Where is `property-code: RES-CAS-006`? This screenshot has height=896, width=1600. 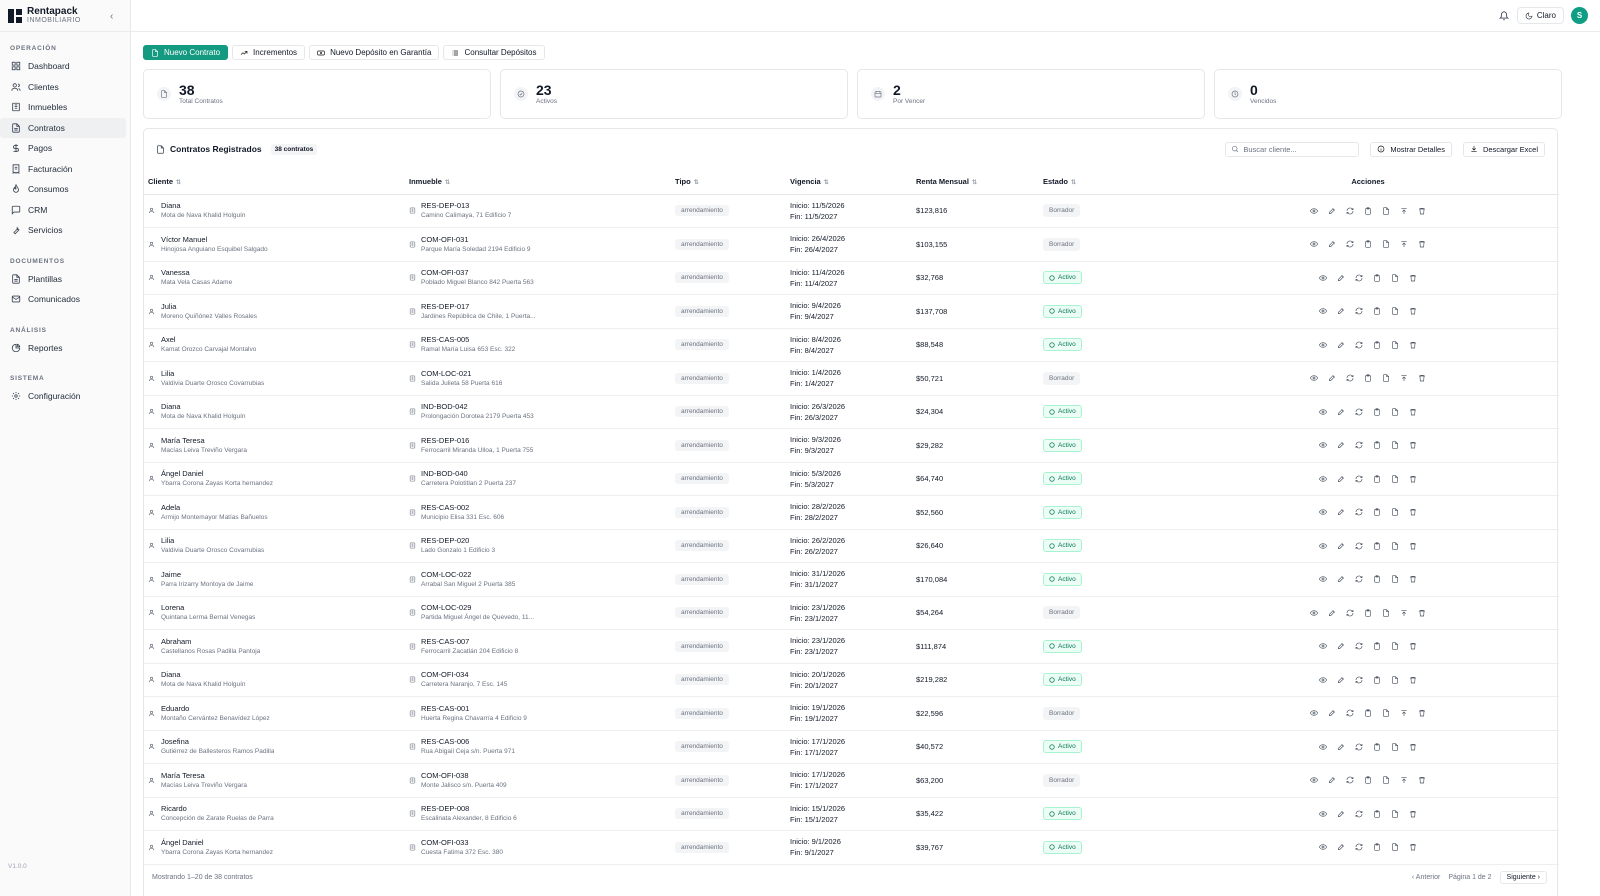 property-code: RES-CAS-006 is located at coordinates (445, 742).